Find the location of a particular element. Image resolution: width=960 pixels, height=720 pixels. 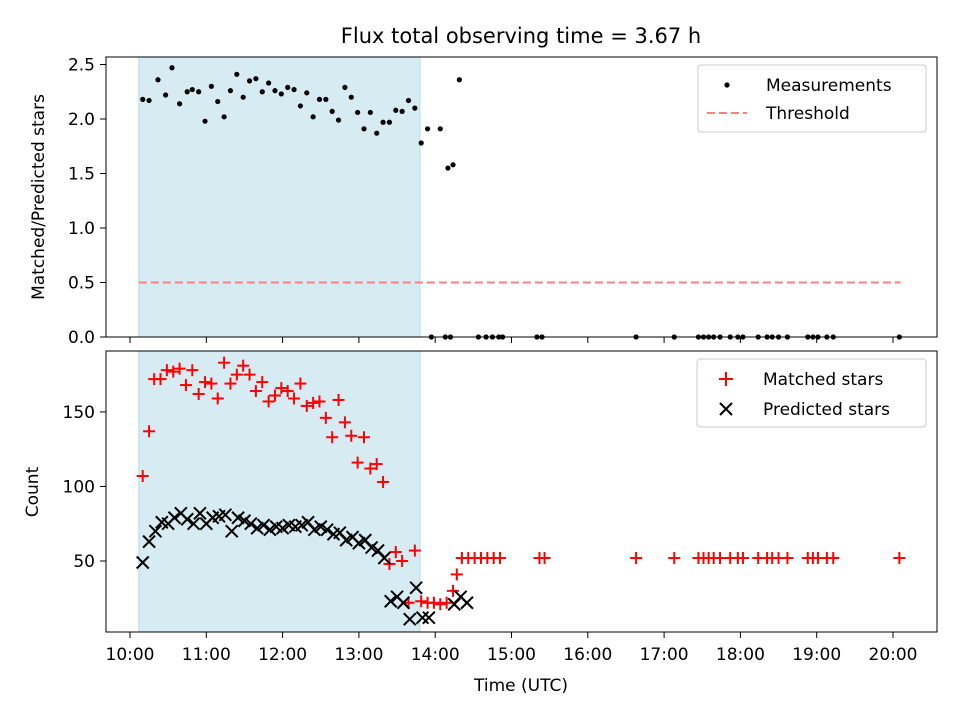

legend-measurements-label: Measurements is located at coordinates (829, 86).